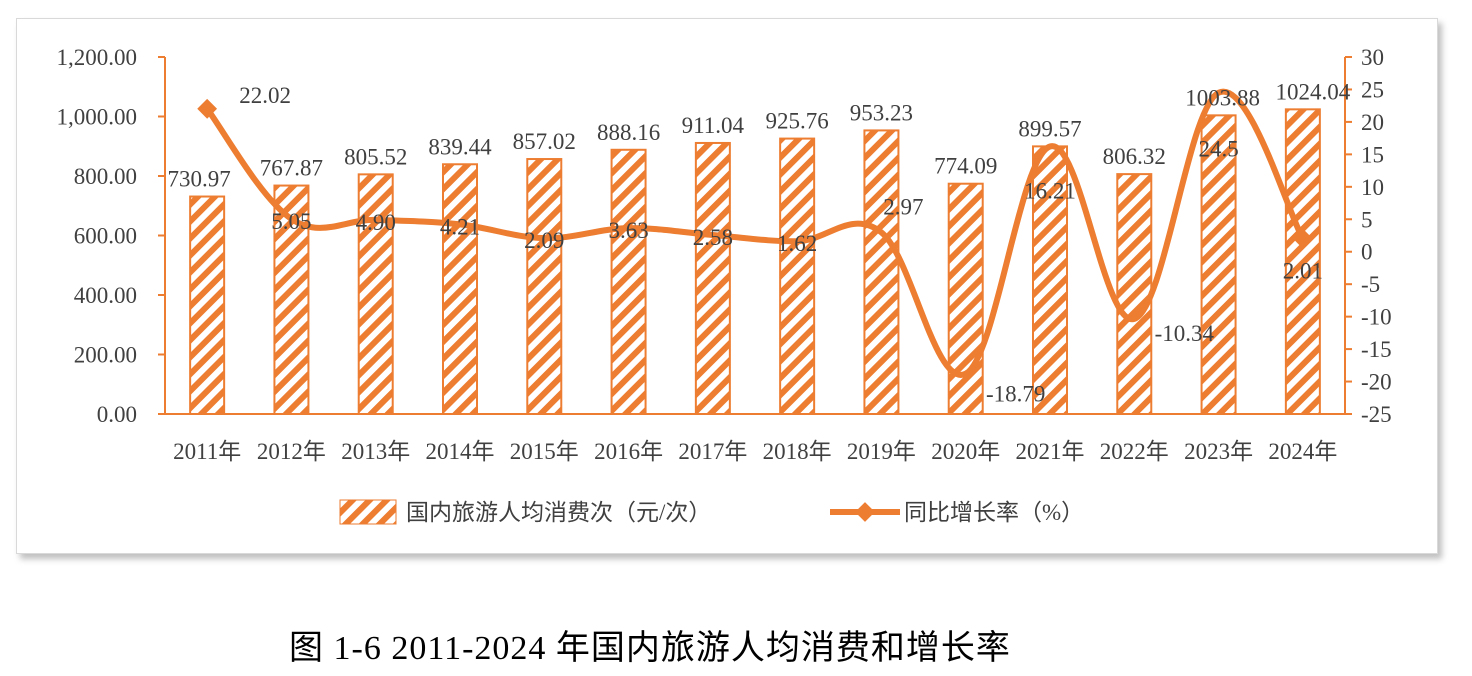  What do you see at coordinates (1372, 57) in the screenshot?
I see `right-axis-tick-label: 30` at bounding box center [1372, 57].